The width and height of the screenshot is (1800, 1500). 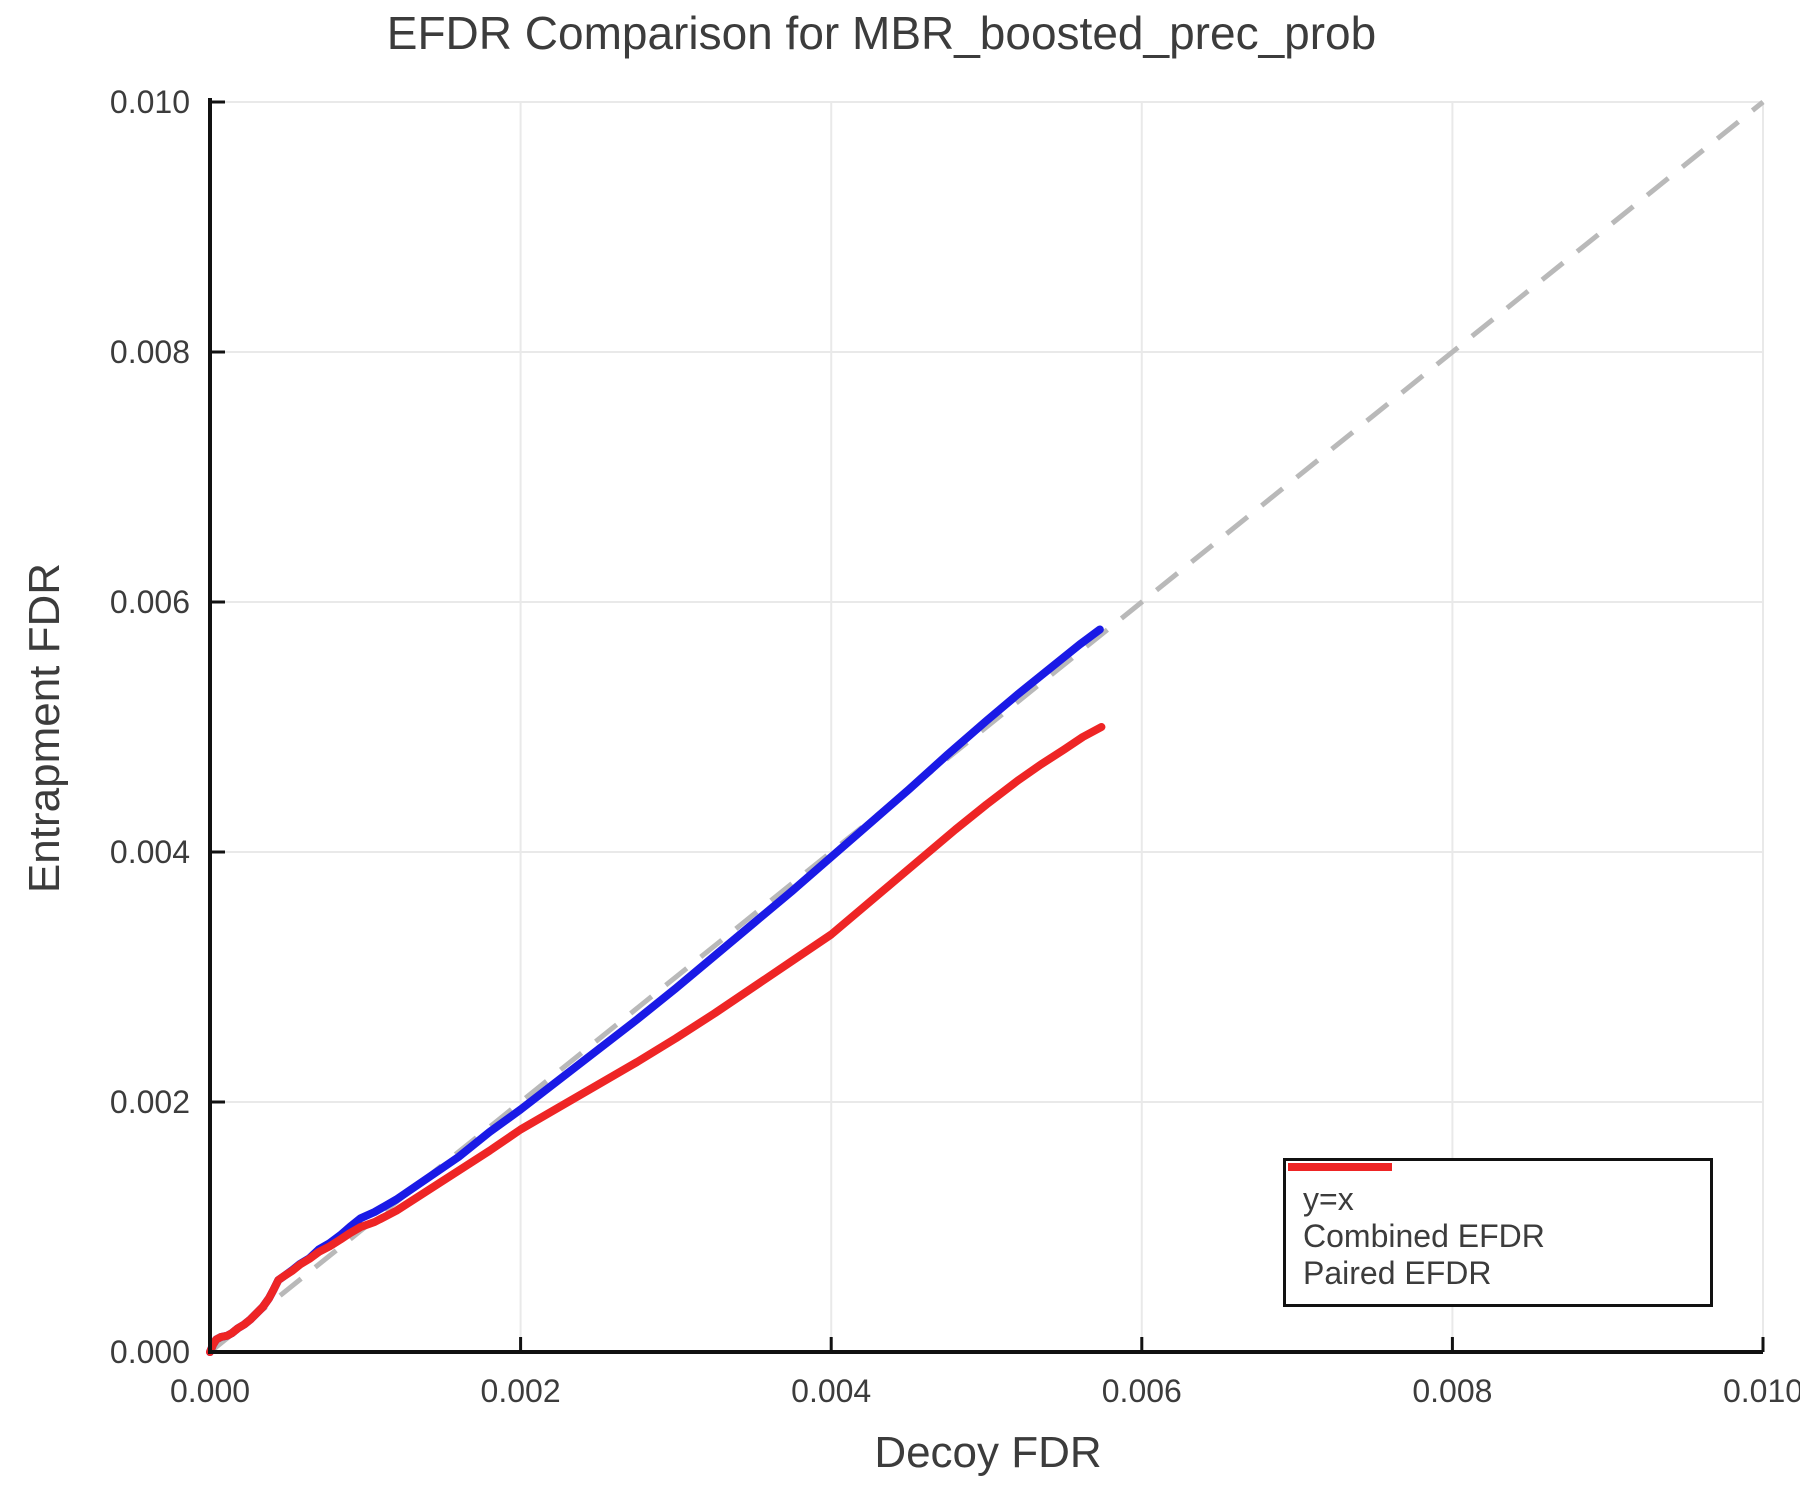 I want to click on y-tick-label: 0.010, so click(x=149, y=102).